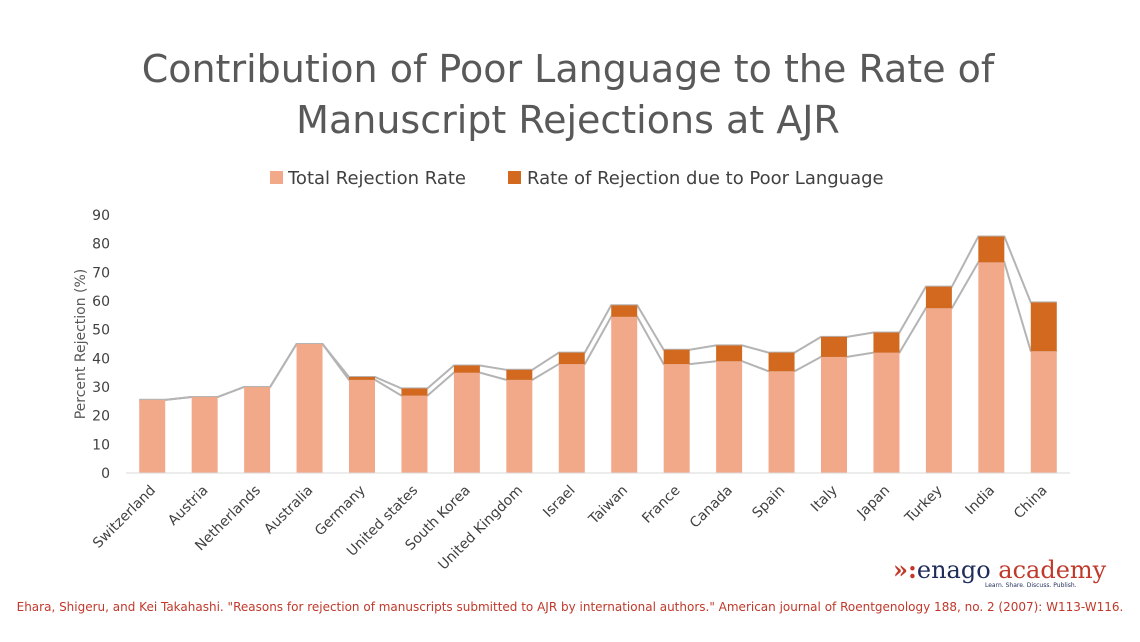 The width and height of the screenshot is (1140, 642). What do you see at coordinates (101, 331) in the screenshot?
I see `y-tick-label: 50` at bounding box center [101, 331].